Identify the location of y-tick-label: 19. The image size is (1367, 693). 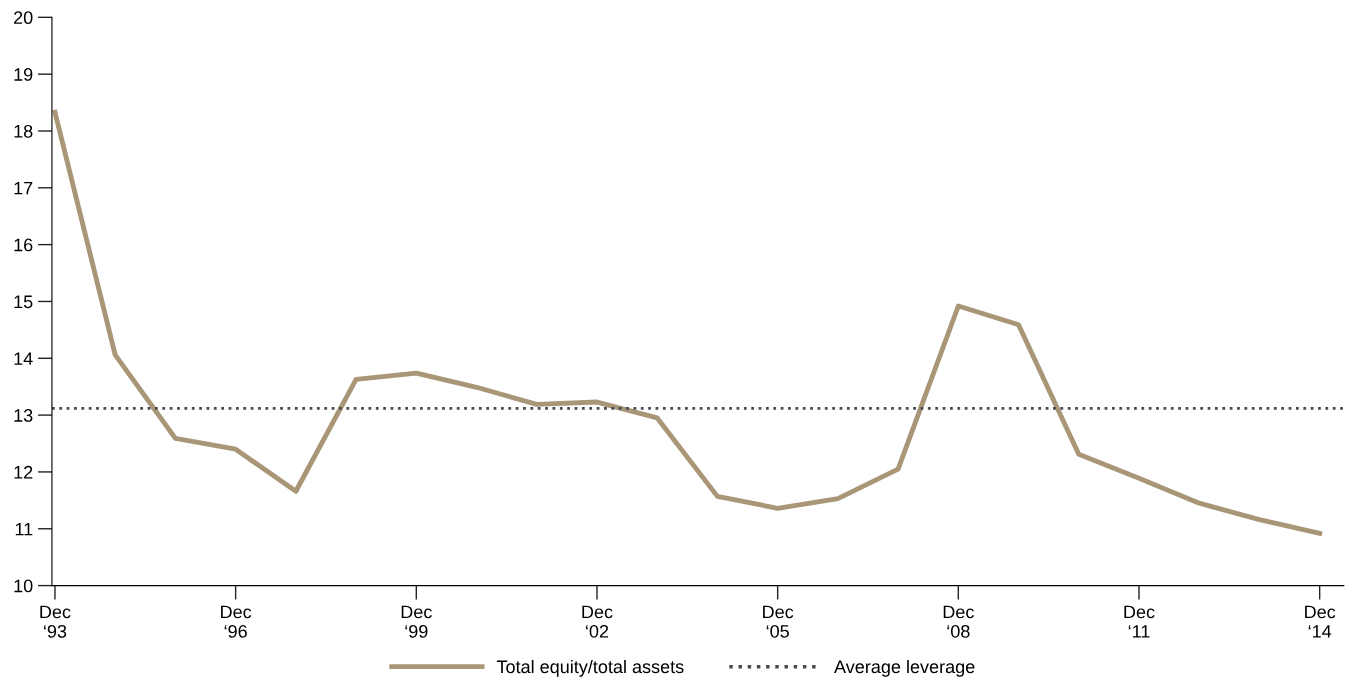
(23, 74).